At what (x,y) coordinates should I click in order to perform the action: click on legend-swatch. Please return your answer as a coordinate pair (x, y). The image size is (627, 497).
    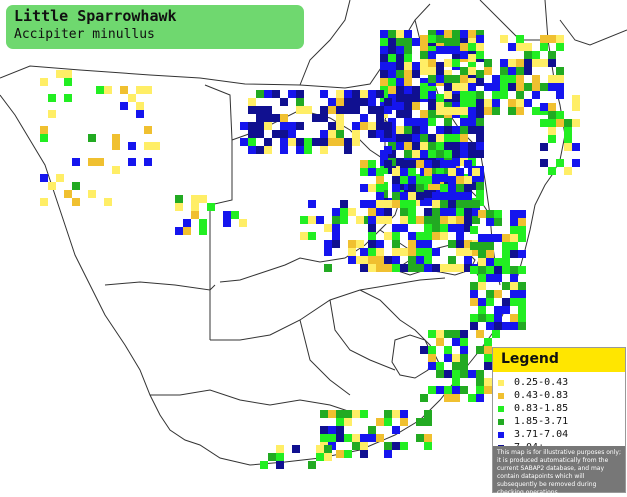
    Looking at the image, I should click on (501, 382).